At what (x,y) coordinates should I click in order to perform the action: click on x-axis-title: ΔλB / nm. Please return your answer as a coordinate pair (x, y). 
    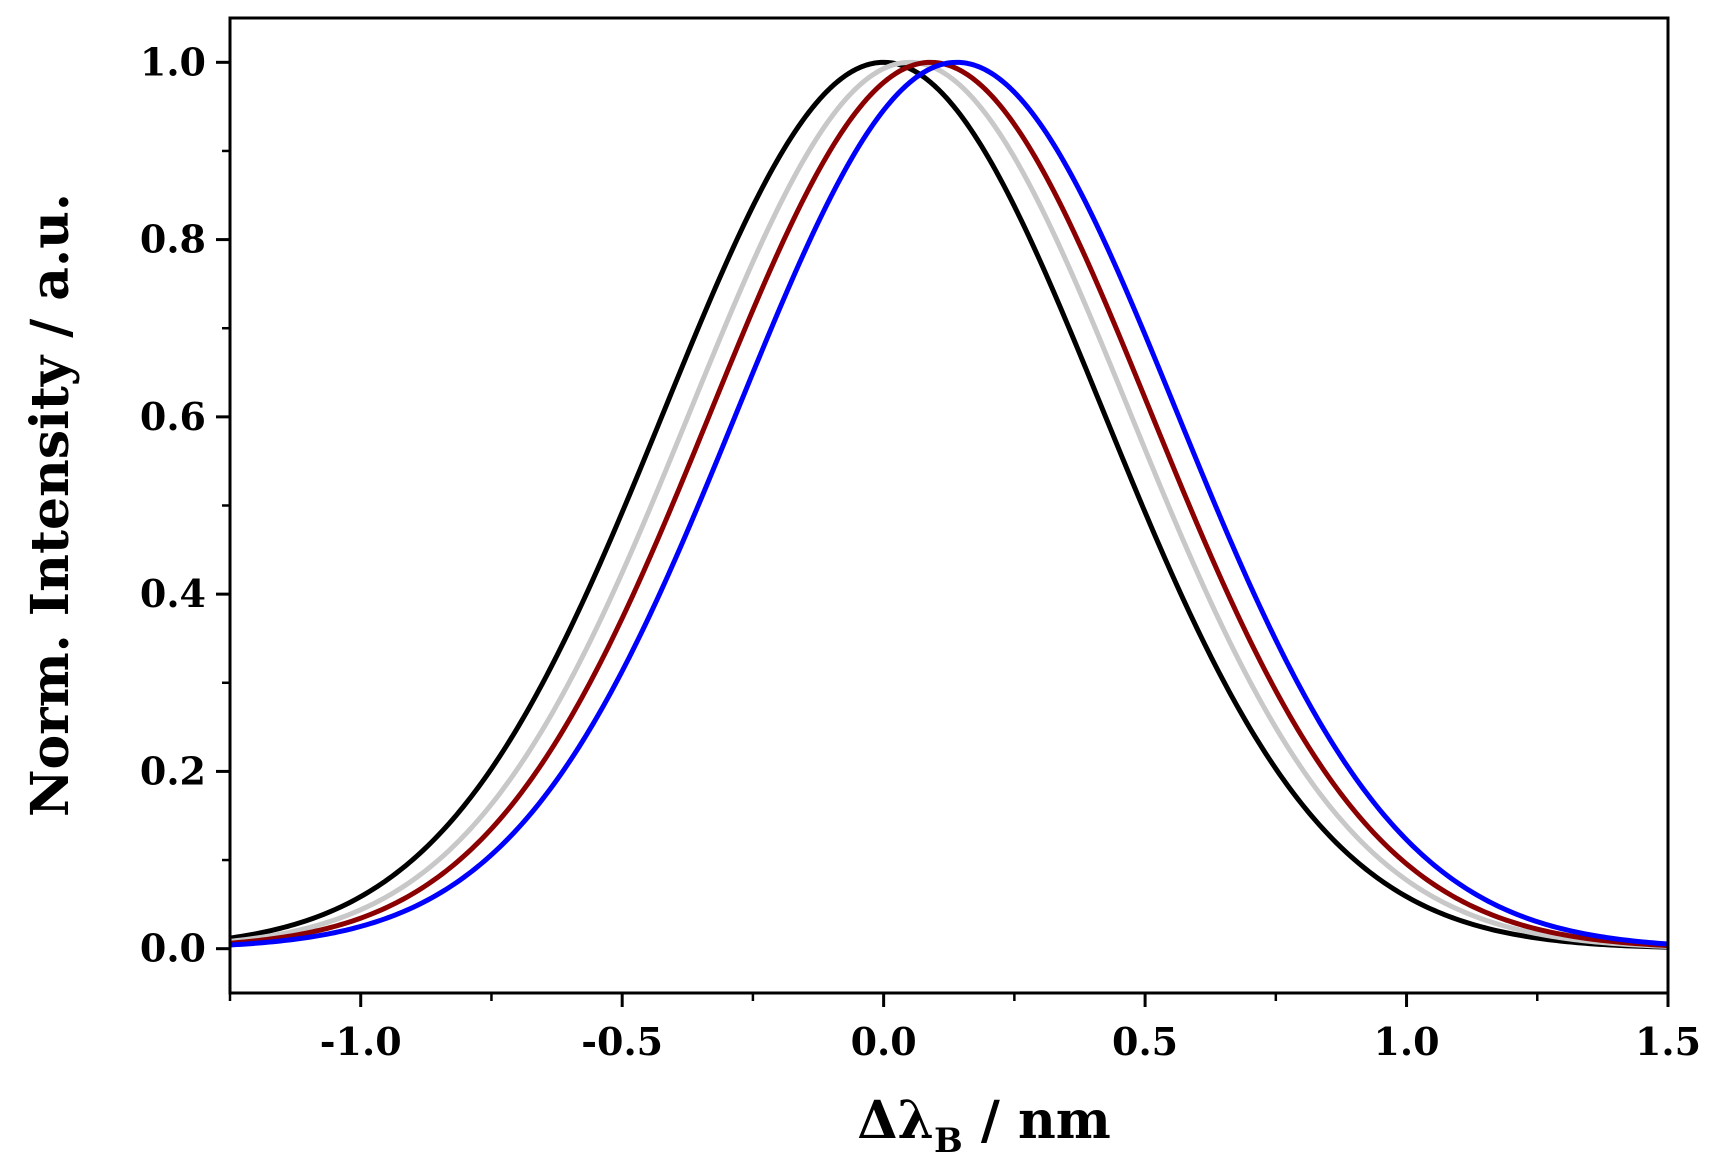
    Looking at the image, I should click on (984, 1125).